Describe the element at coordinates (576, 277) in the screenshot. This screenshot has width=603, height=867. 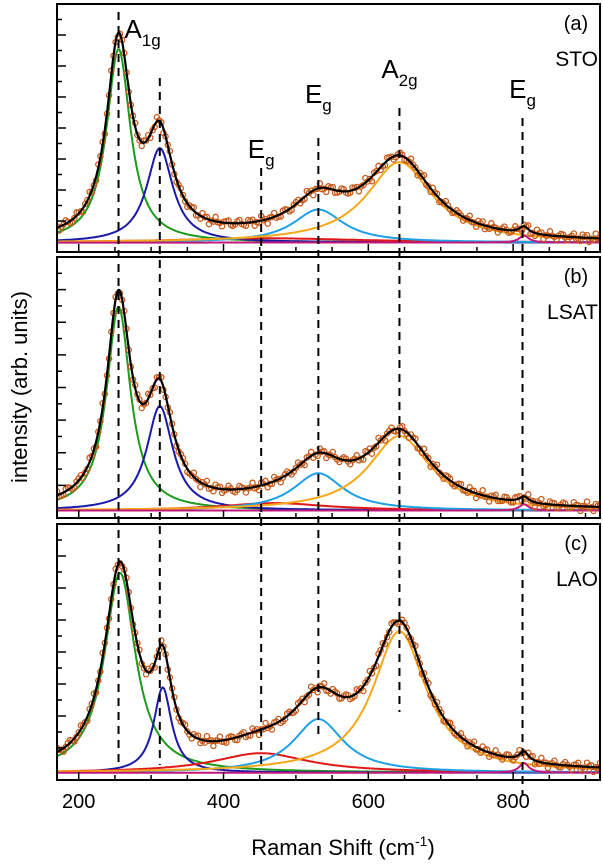
I see `panel-label: (b)` at that location.